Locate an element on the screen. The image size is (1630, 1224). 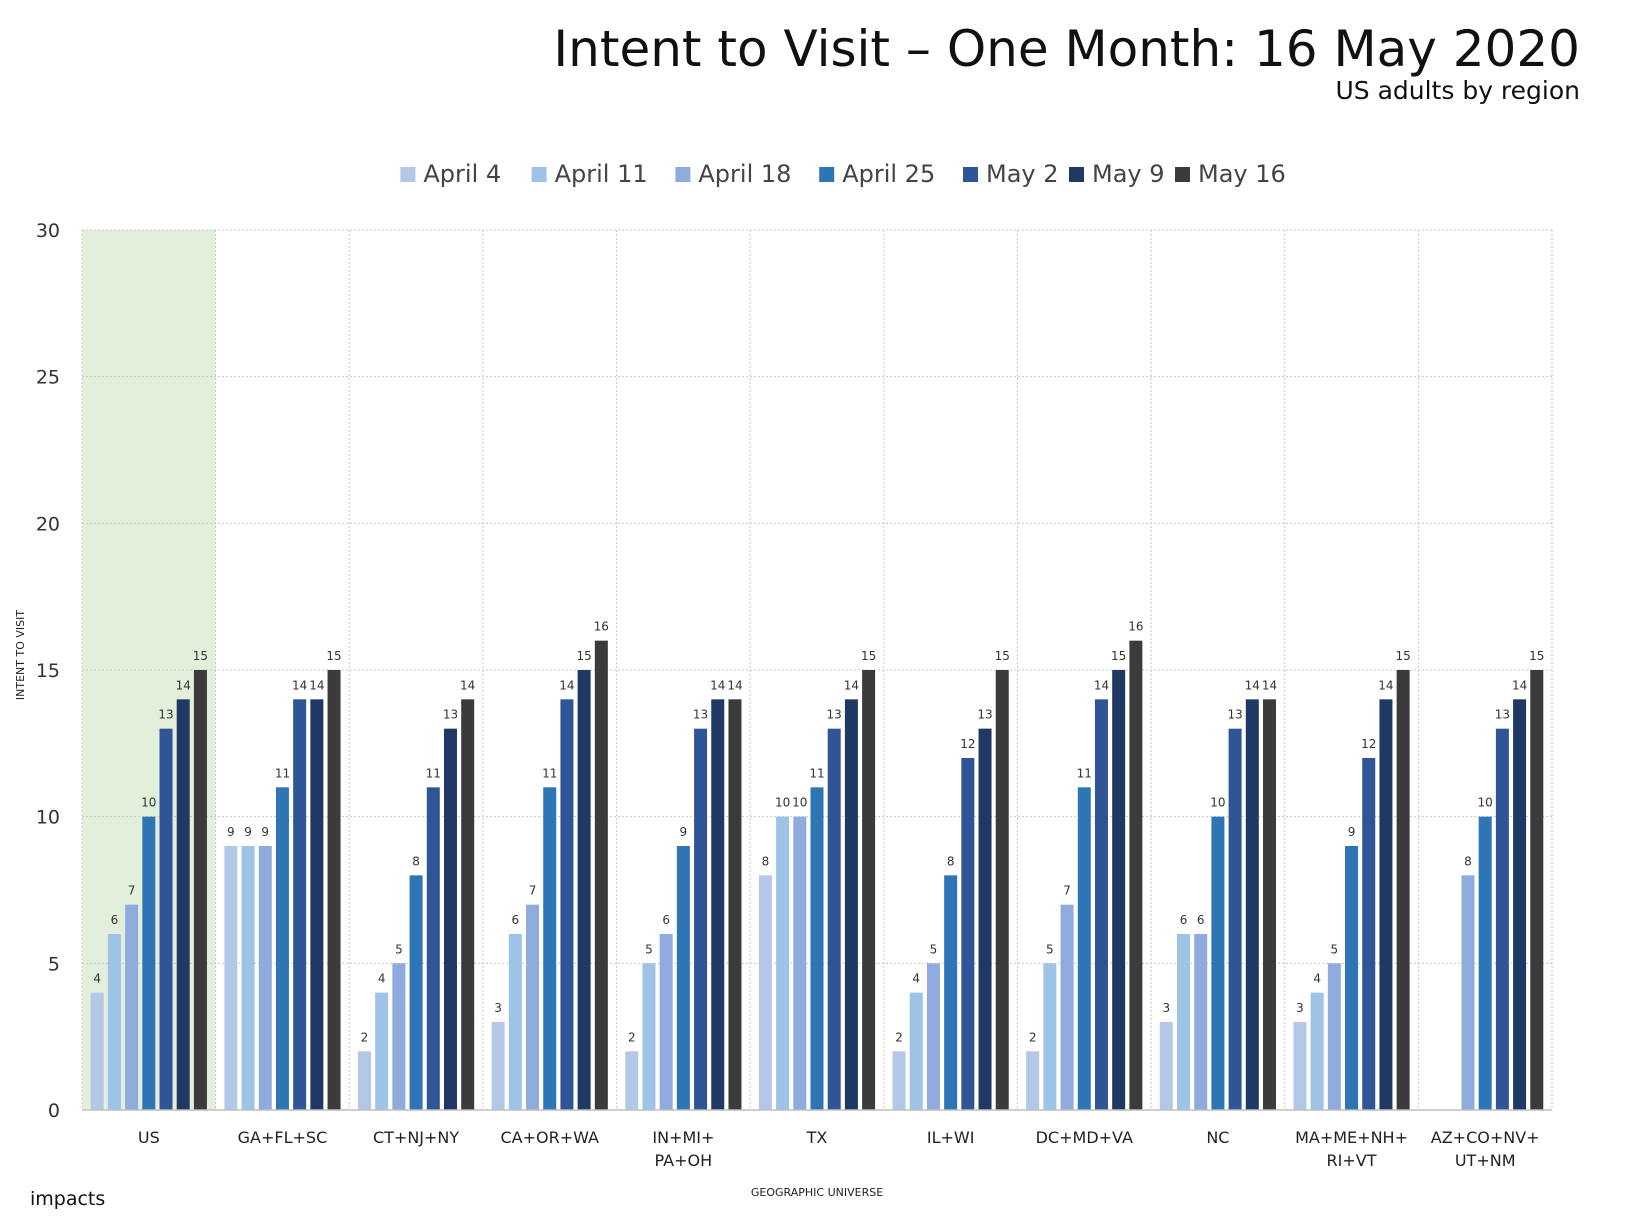
category-label: PA+OH is located at coordinates (684, 1160).